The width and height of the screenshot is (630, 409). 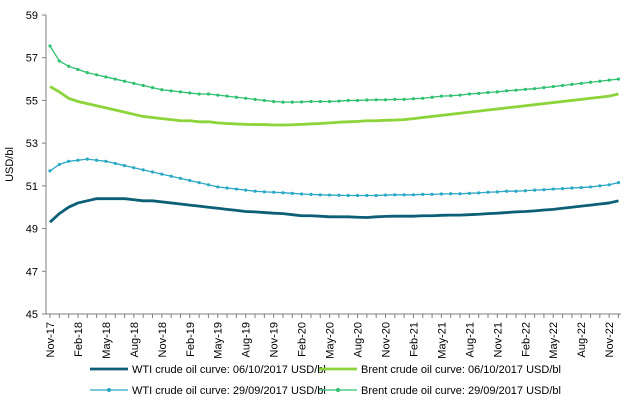 I want to click on legend-item: Brent crude oil curve: 29/09/2017 USD/bl, so click(x=440, y=391).